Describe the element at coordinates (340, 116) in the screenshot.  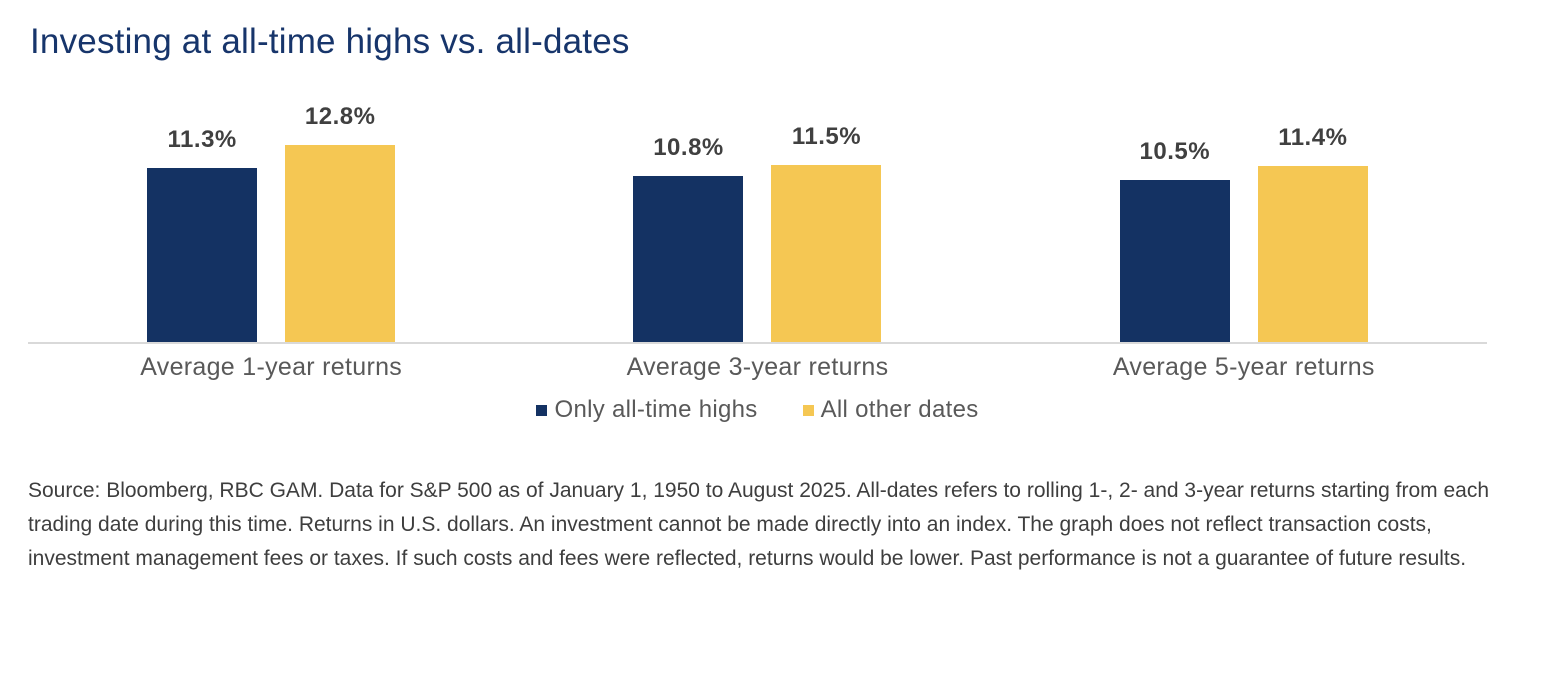
I see `bar-value-label: 12.8%` at that location.